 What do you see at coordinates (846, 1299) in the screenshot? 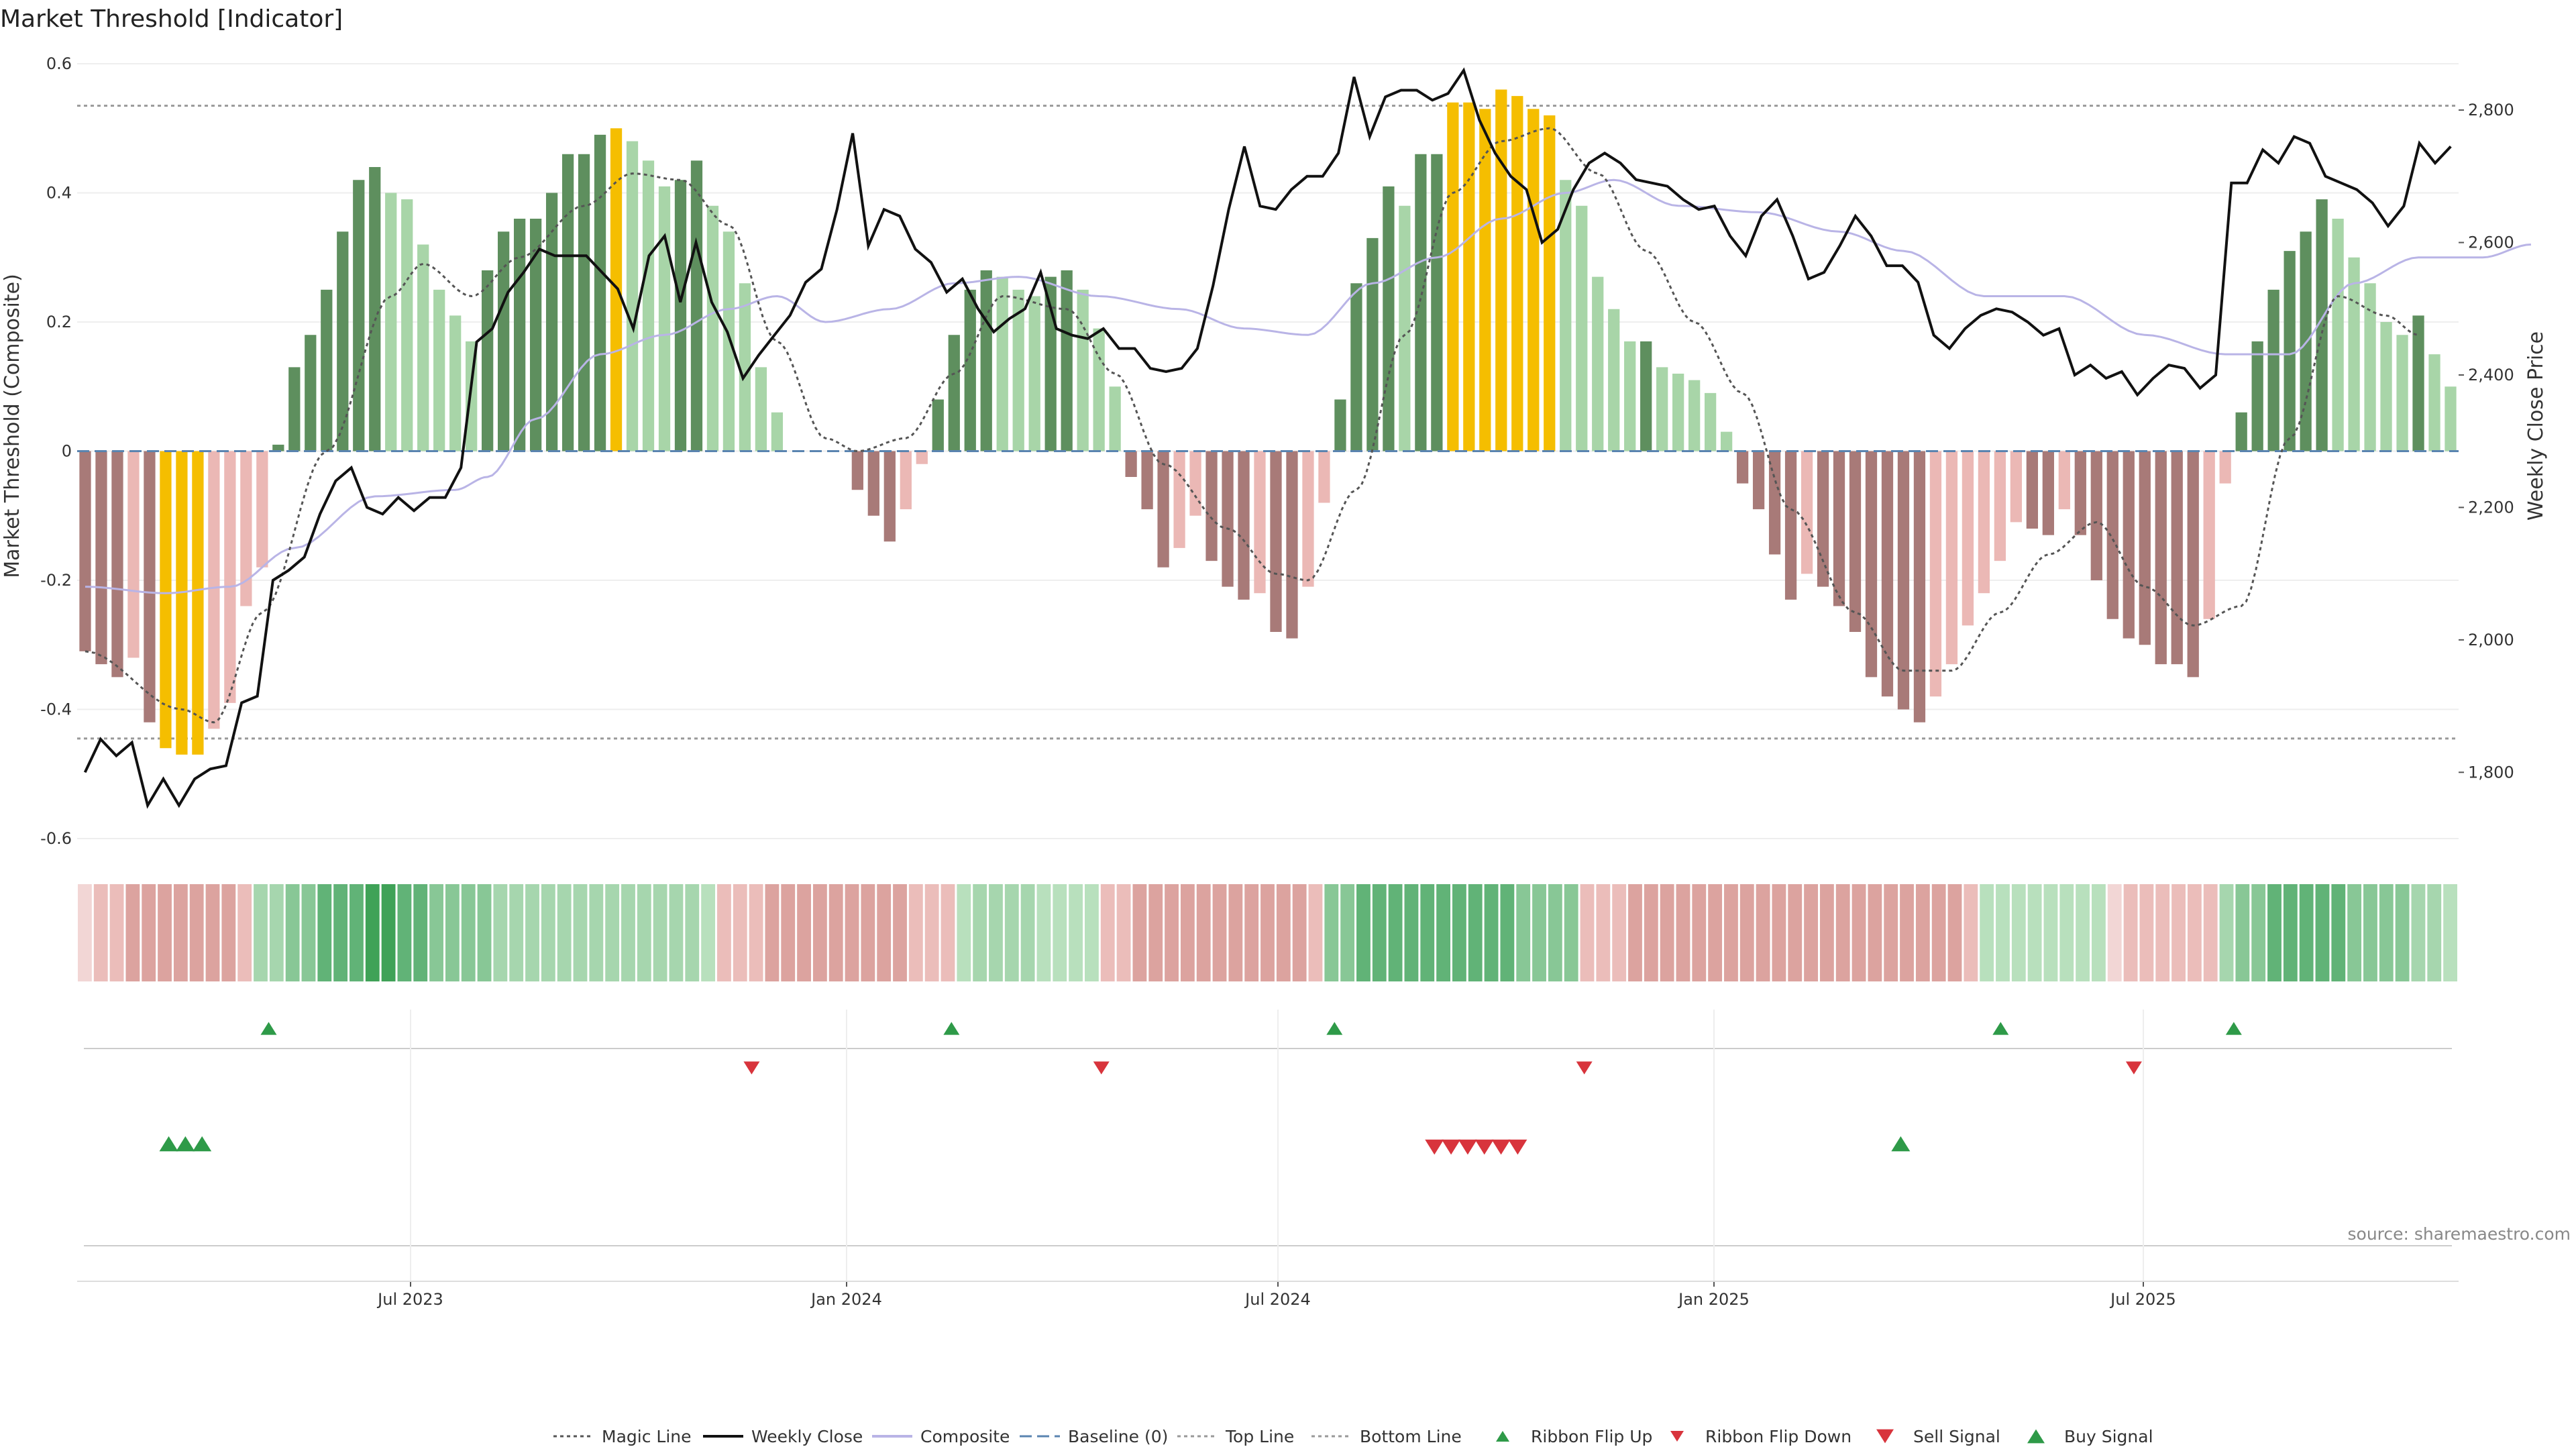
I see `x-tick: Jan 2024` at bounding box center [846, 1299].